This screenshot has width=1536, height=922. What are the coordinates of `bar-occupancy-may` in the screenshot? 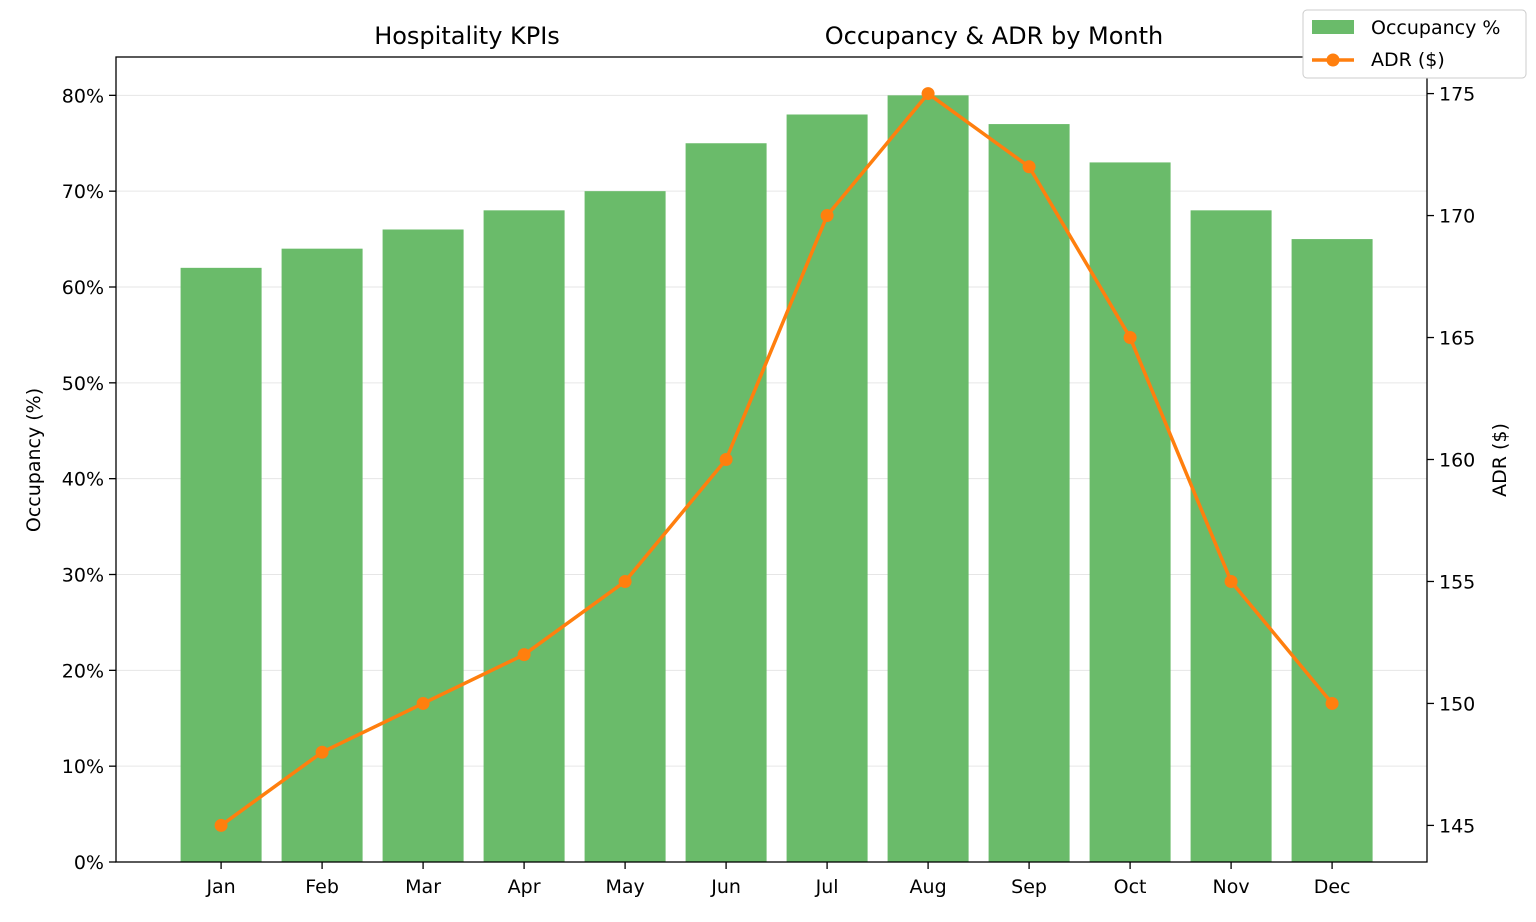 It's located at (625, 526).